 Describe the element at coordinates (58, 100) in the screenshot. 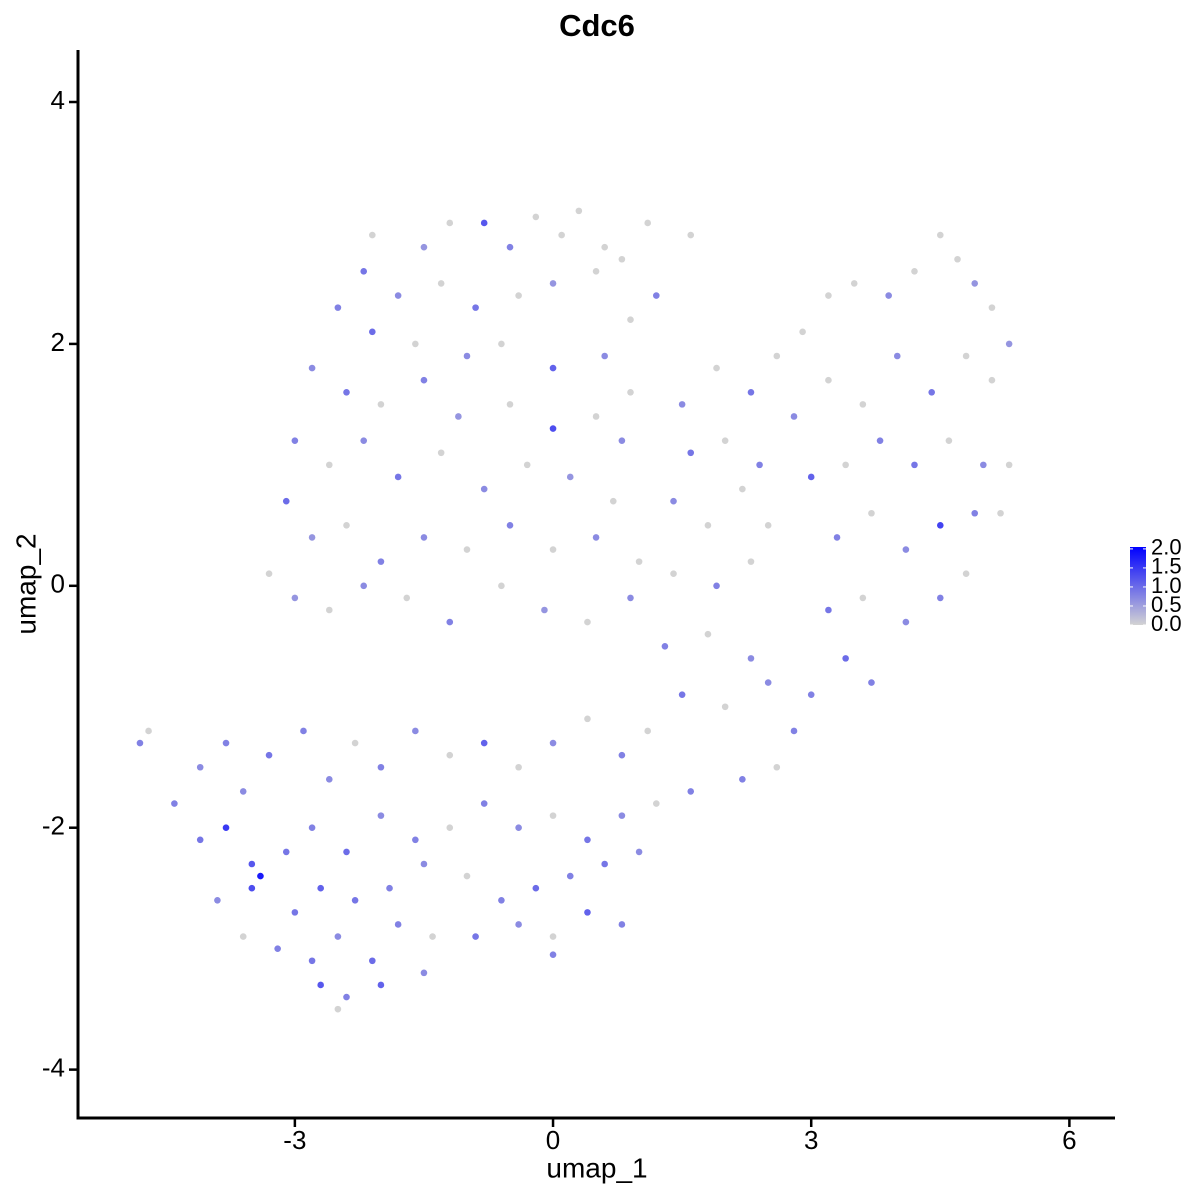

I see `y-tick-label: 4` at that location.